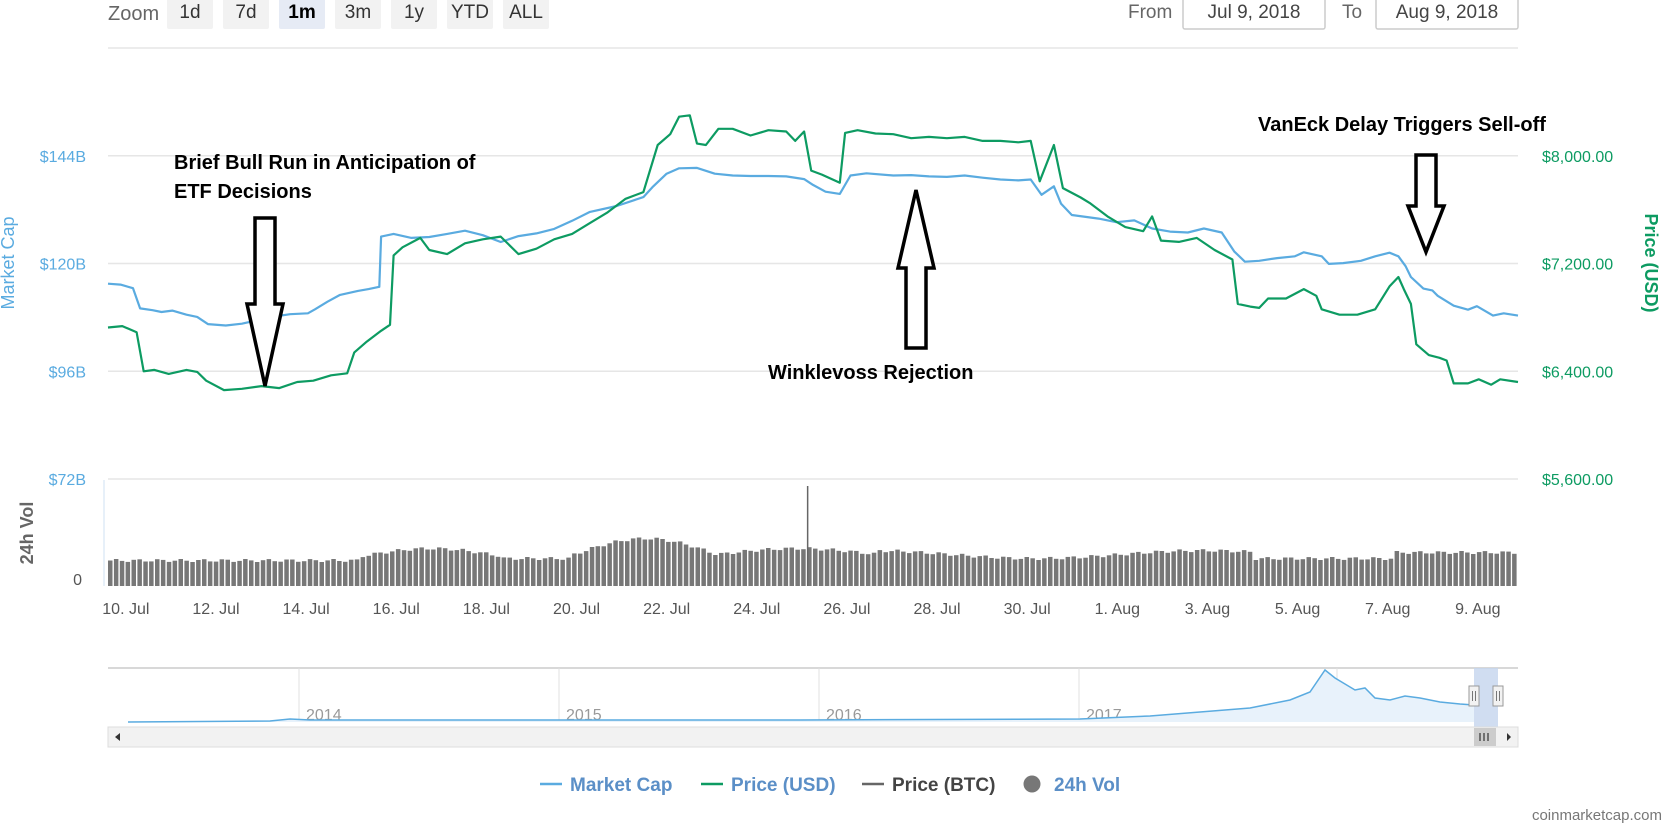 Image resolution: width=1671 pixels, height=826 pixels. I want to click on scrollbar-track, so click(813, 737).